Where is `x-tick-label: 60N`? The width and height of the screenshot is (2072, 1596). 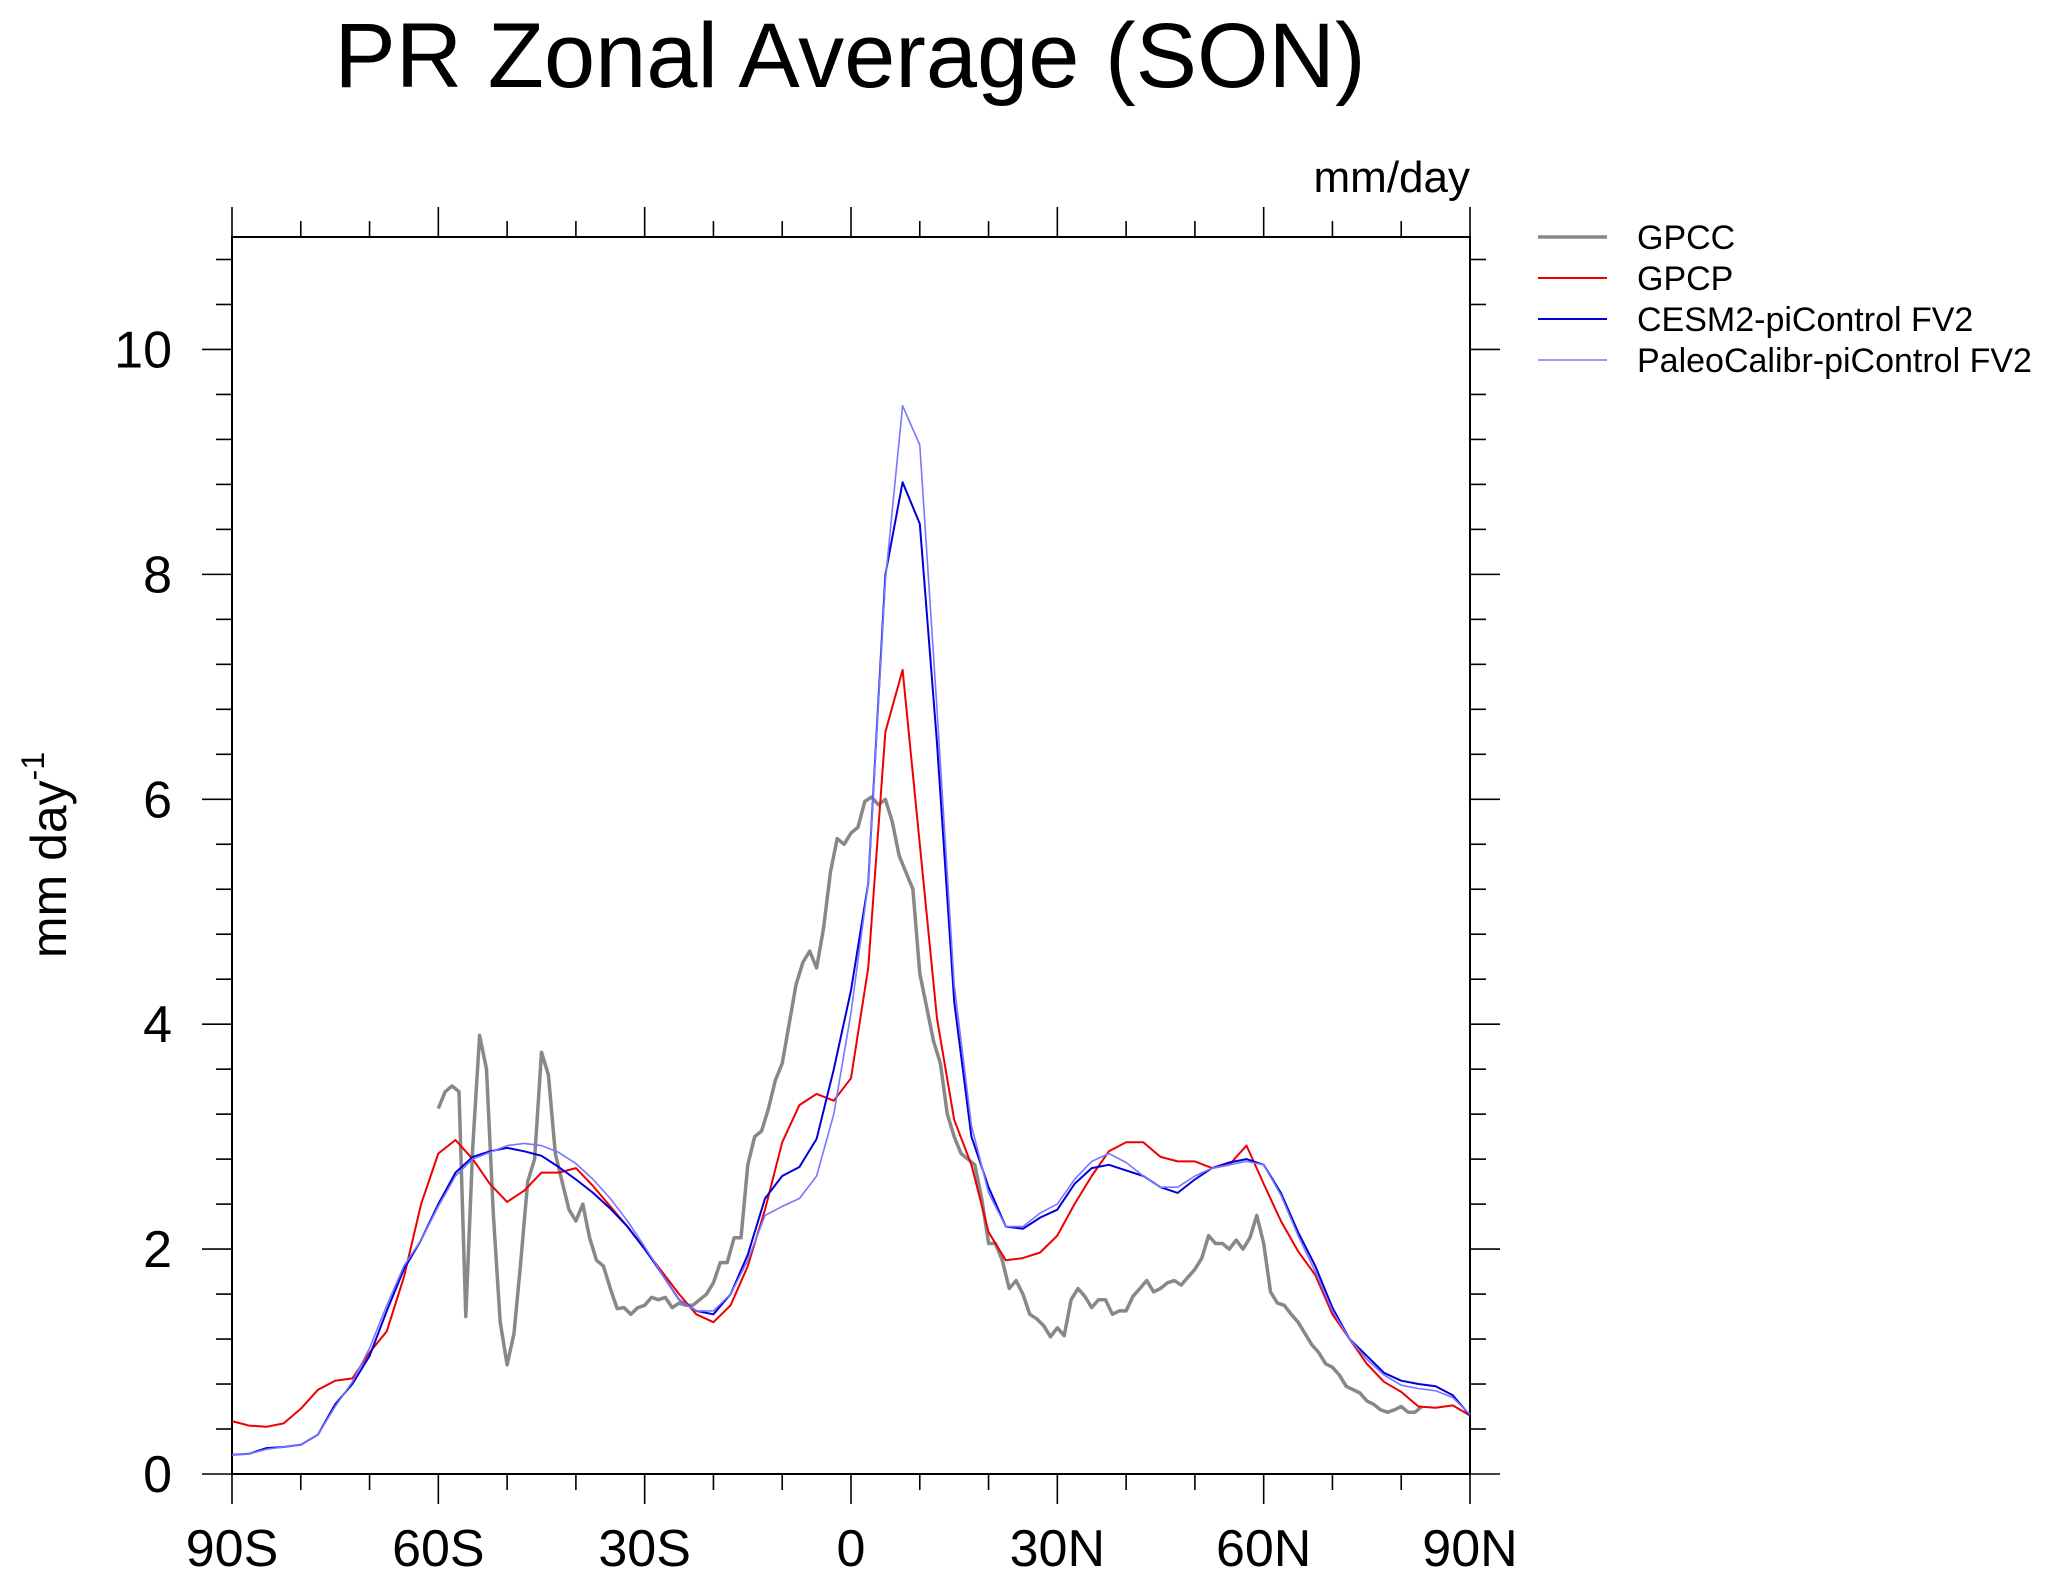 x-tick-label: 60N is located at coordinates (1263, 1549).